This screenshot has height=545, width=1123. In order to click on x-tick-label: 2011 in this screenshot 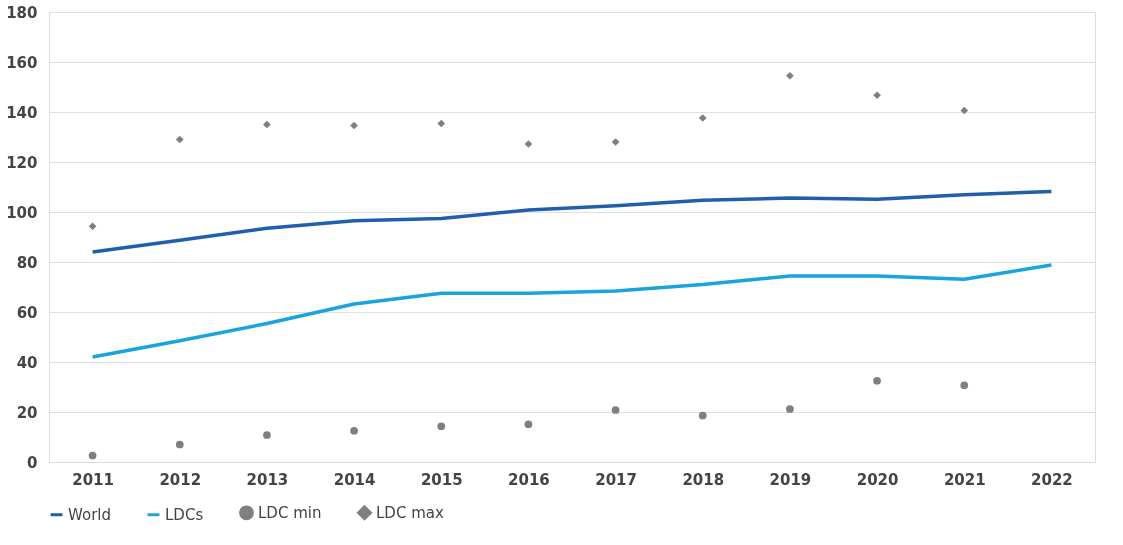, I will do `click(93, 479)`.